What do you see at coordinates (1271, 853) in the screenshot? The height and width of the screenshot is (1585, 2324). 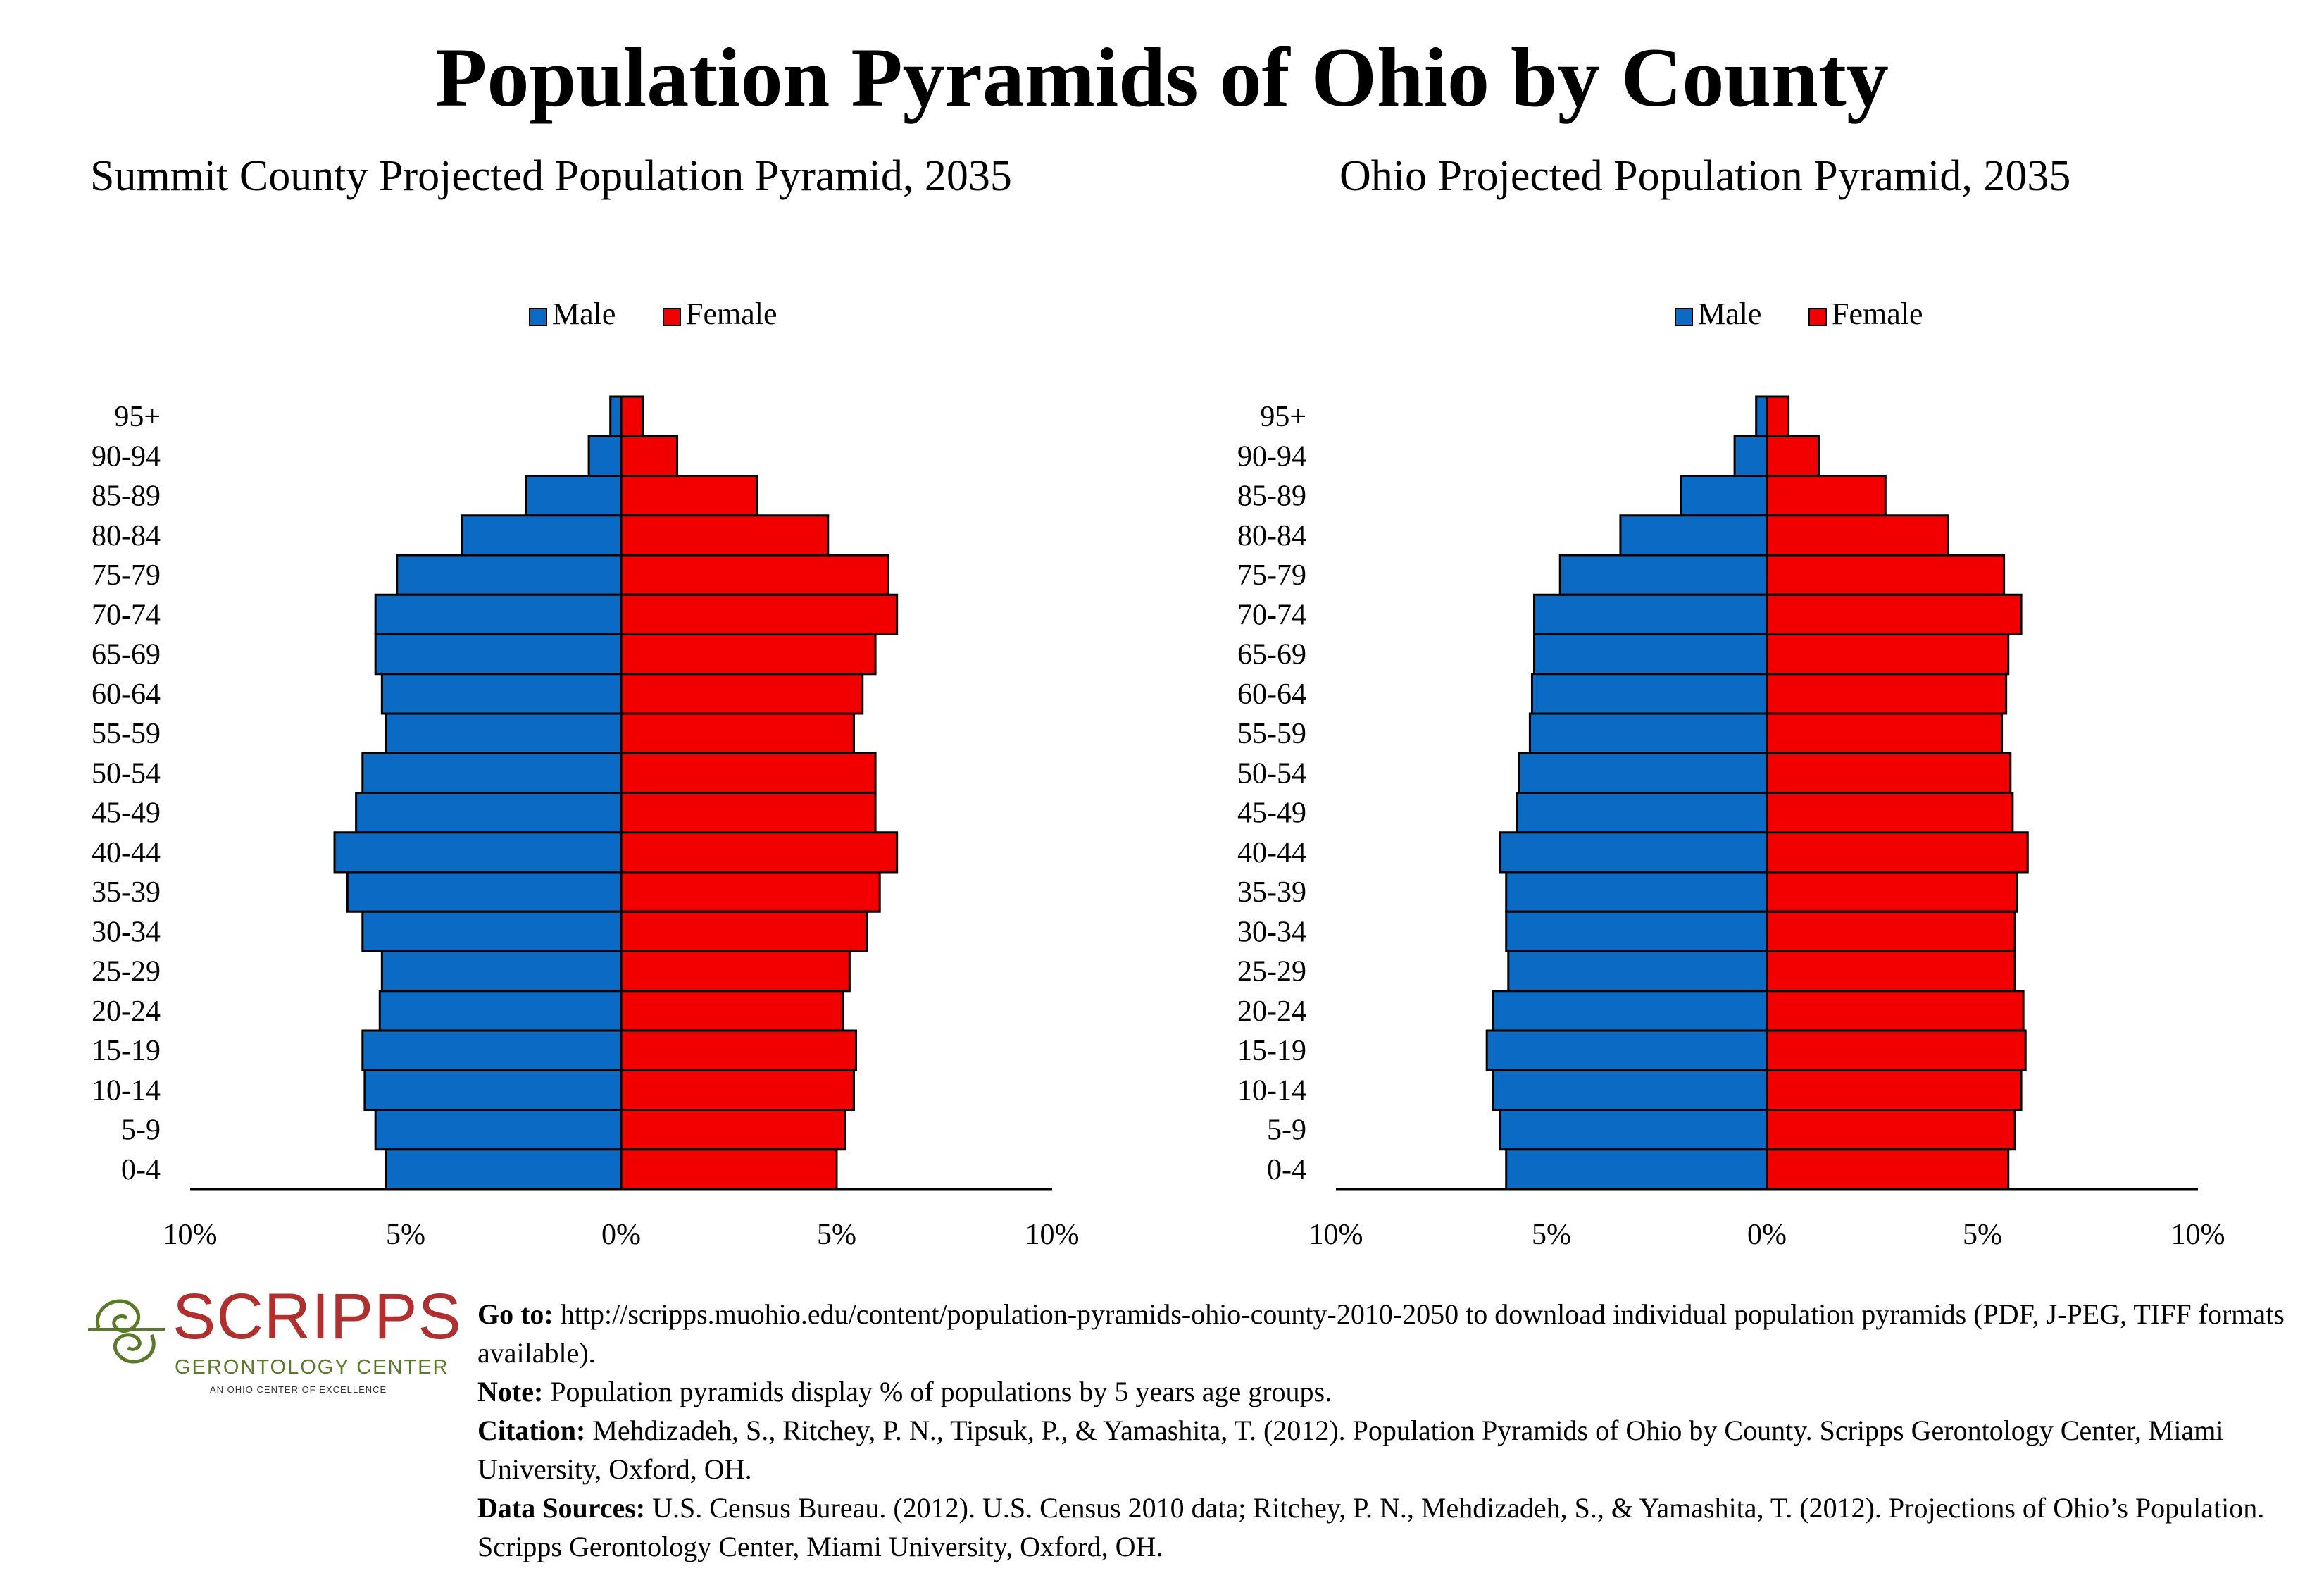 I see `ohio-age-label: 40-44` at bounding box center [1271, 853].